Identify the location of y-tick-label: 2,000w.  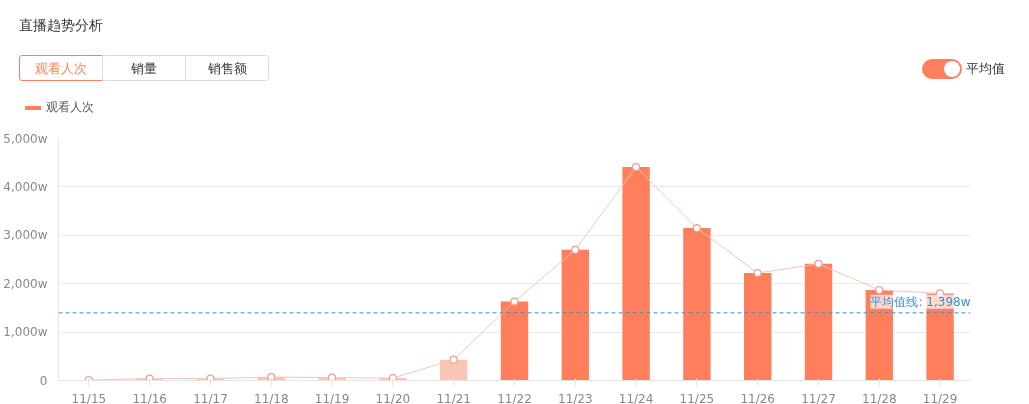
(25, 283).